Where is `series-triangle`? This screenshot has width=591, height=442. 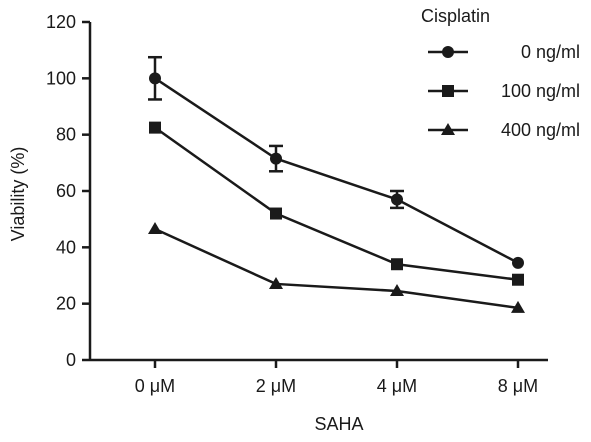 series-triangle is located at coordinates (336, 267).